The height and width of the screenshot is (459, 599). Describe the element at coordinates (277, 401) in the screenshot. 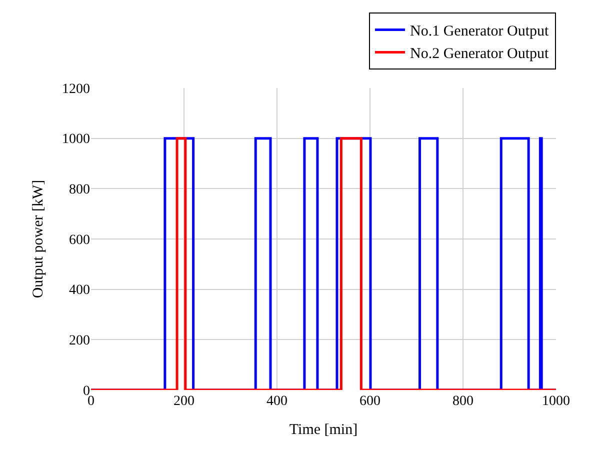

I see `x-tick-label: 400` at that location.